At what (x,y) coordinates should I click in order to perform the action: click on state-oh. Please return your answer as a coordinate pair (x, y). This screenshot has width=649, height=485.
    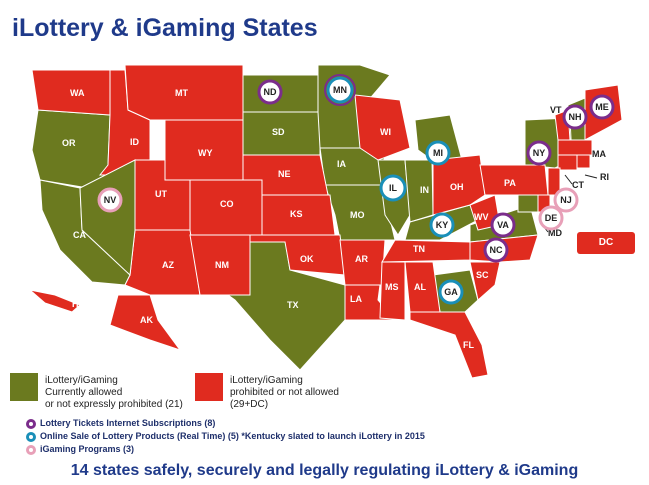
    Looking at the image, I should click on (459, 185).